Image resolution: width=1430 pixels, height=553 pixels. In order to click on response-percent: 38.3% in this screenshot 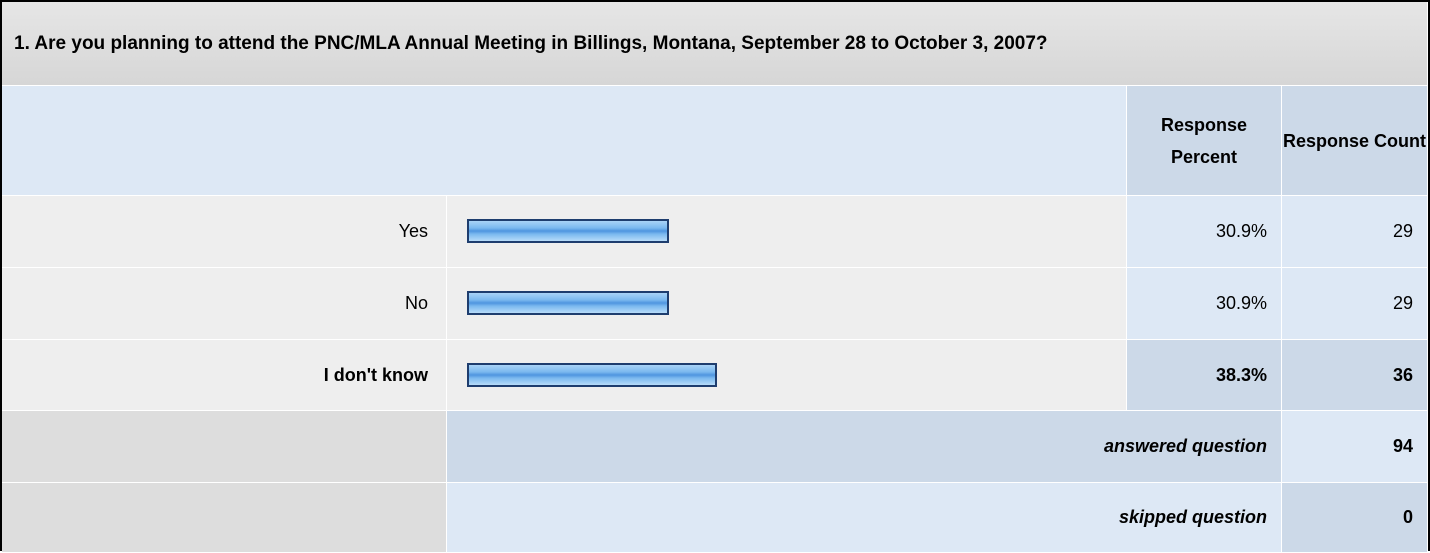, I will do `click(1204, 375)`.